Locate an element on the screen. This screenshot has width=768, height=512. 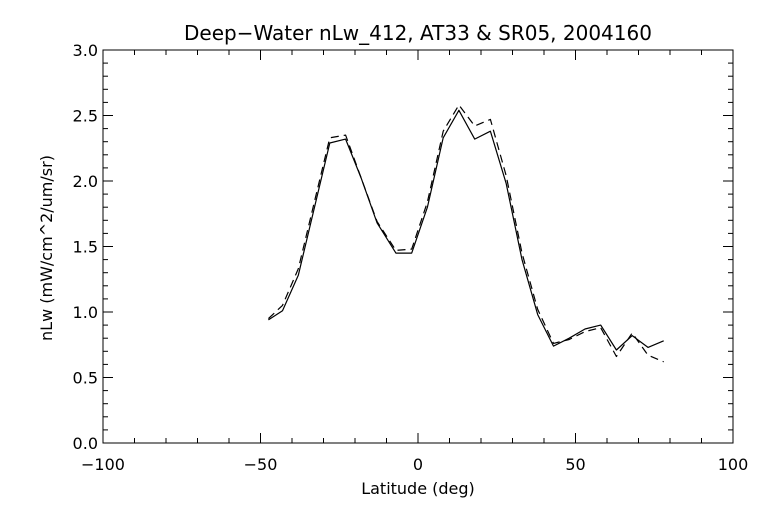
x-axis-label: Latitude (deg) is located at coordinates (418, 488).